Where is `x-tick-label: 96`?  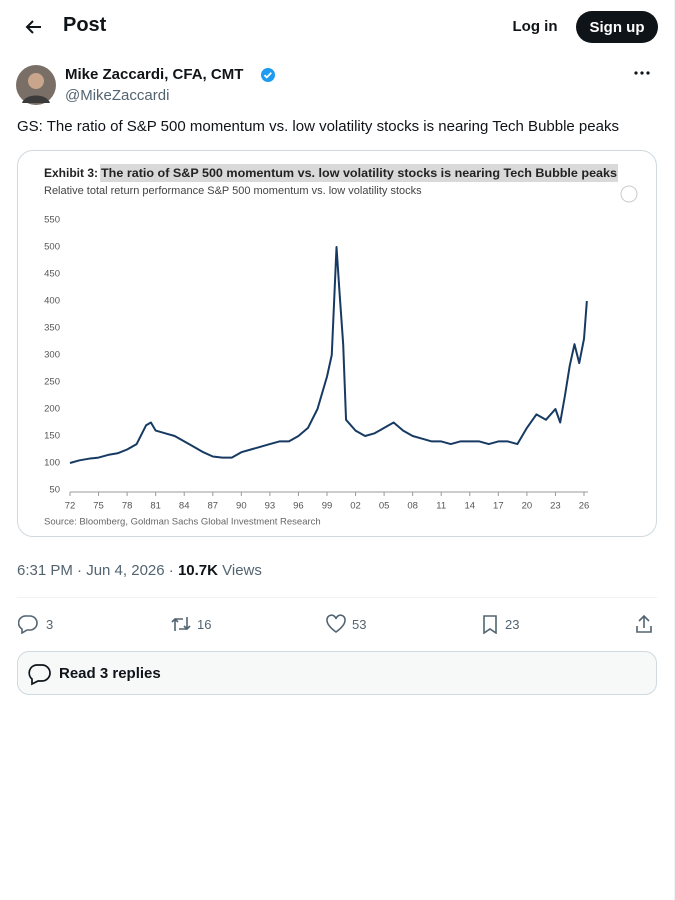 x-tick-label: 96 is located at coordinates (298, 506).